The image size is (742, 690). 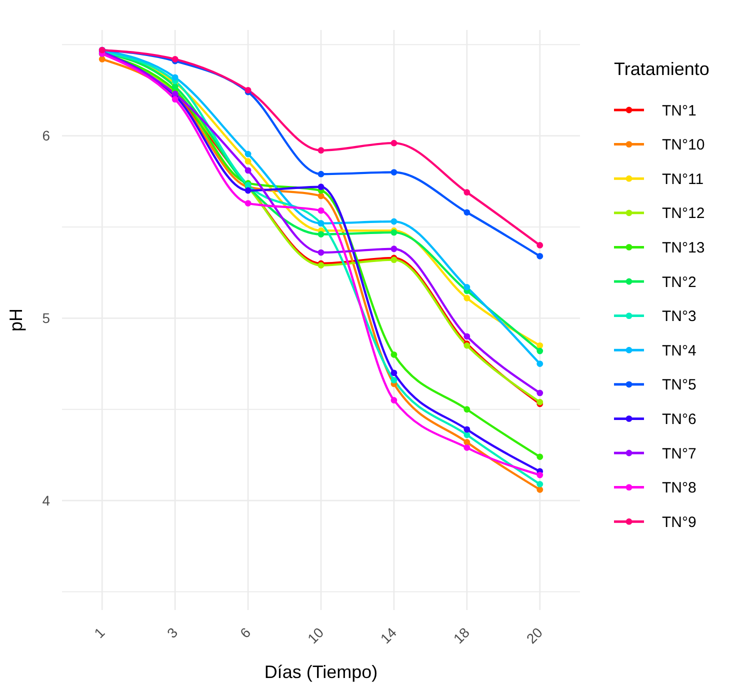 I want to click on y-tick-label: 4, so click(x=46, y=500).